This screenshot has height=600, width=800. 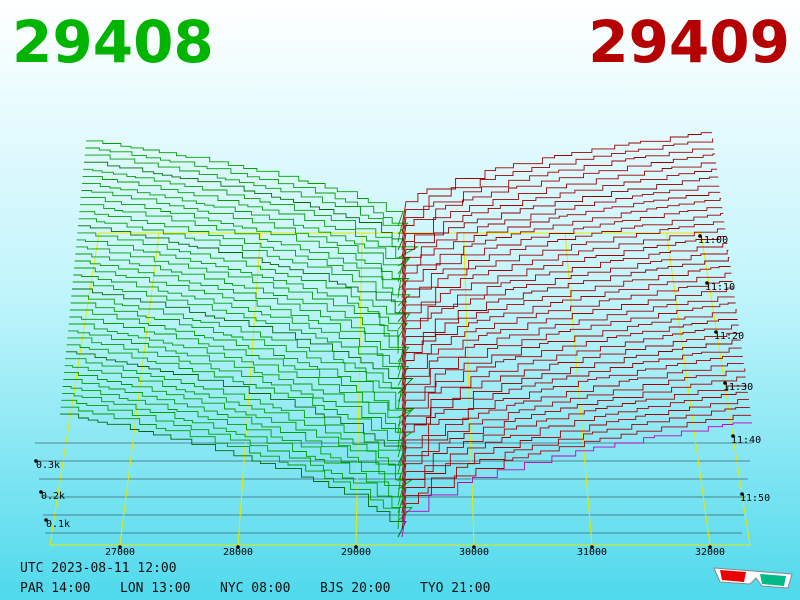 I want to click on time-tick-label: 11:10, so click(x=720, y=287).